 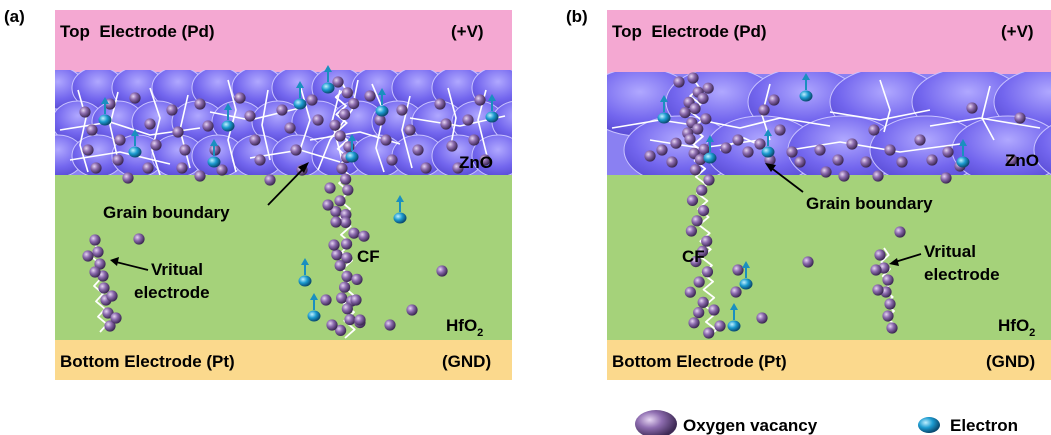 What do you see at coordinates (132, 266) in the screenshot?
I see `vritual-arrow` at bounding box center [132, 266].